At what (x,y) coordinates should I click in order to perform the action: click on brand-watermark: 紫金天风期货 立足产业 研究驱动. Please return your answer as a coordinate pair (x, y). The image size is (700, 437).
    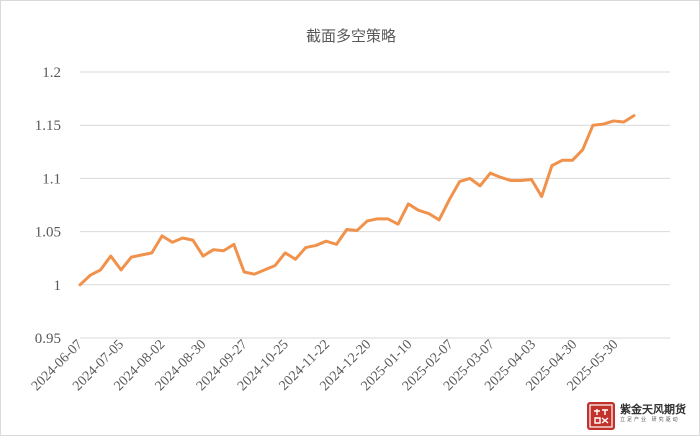
    Looking at the image, I should click on (653, 413).